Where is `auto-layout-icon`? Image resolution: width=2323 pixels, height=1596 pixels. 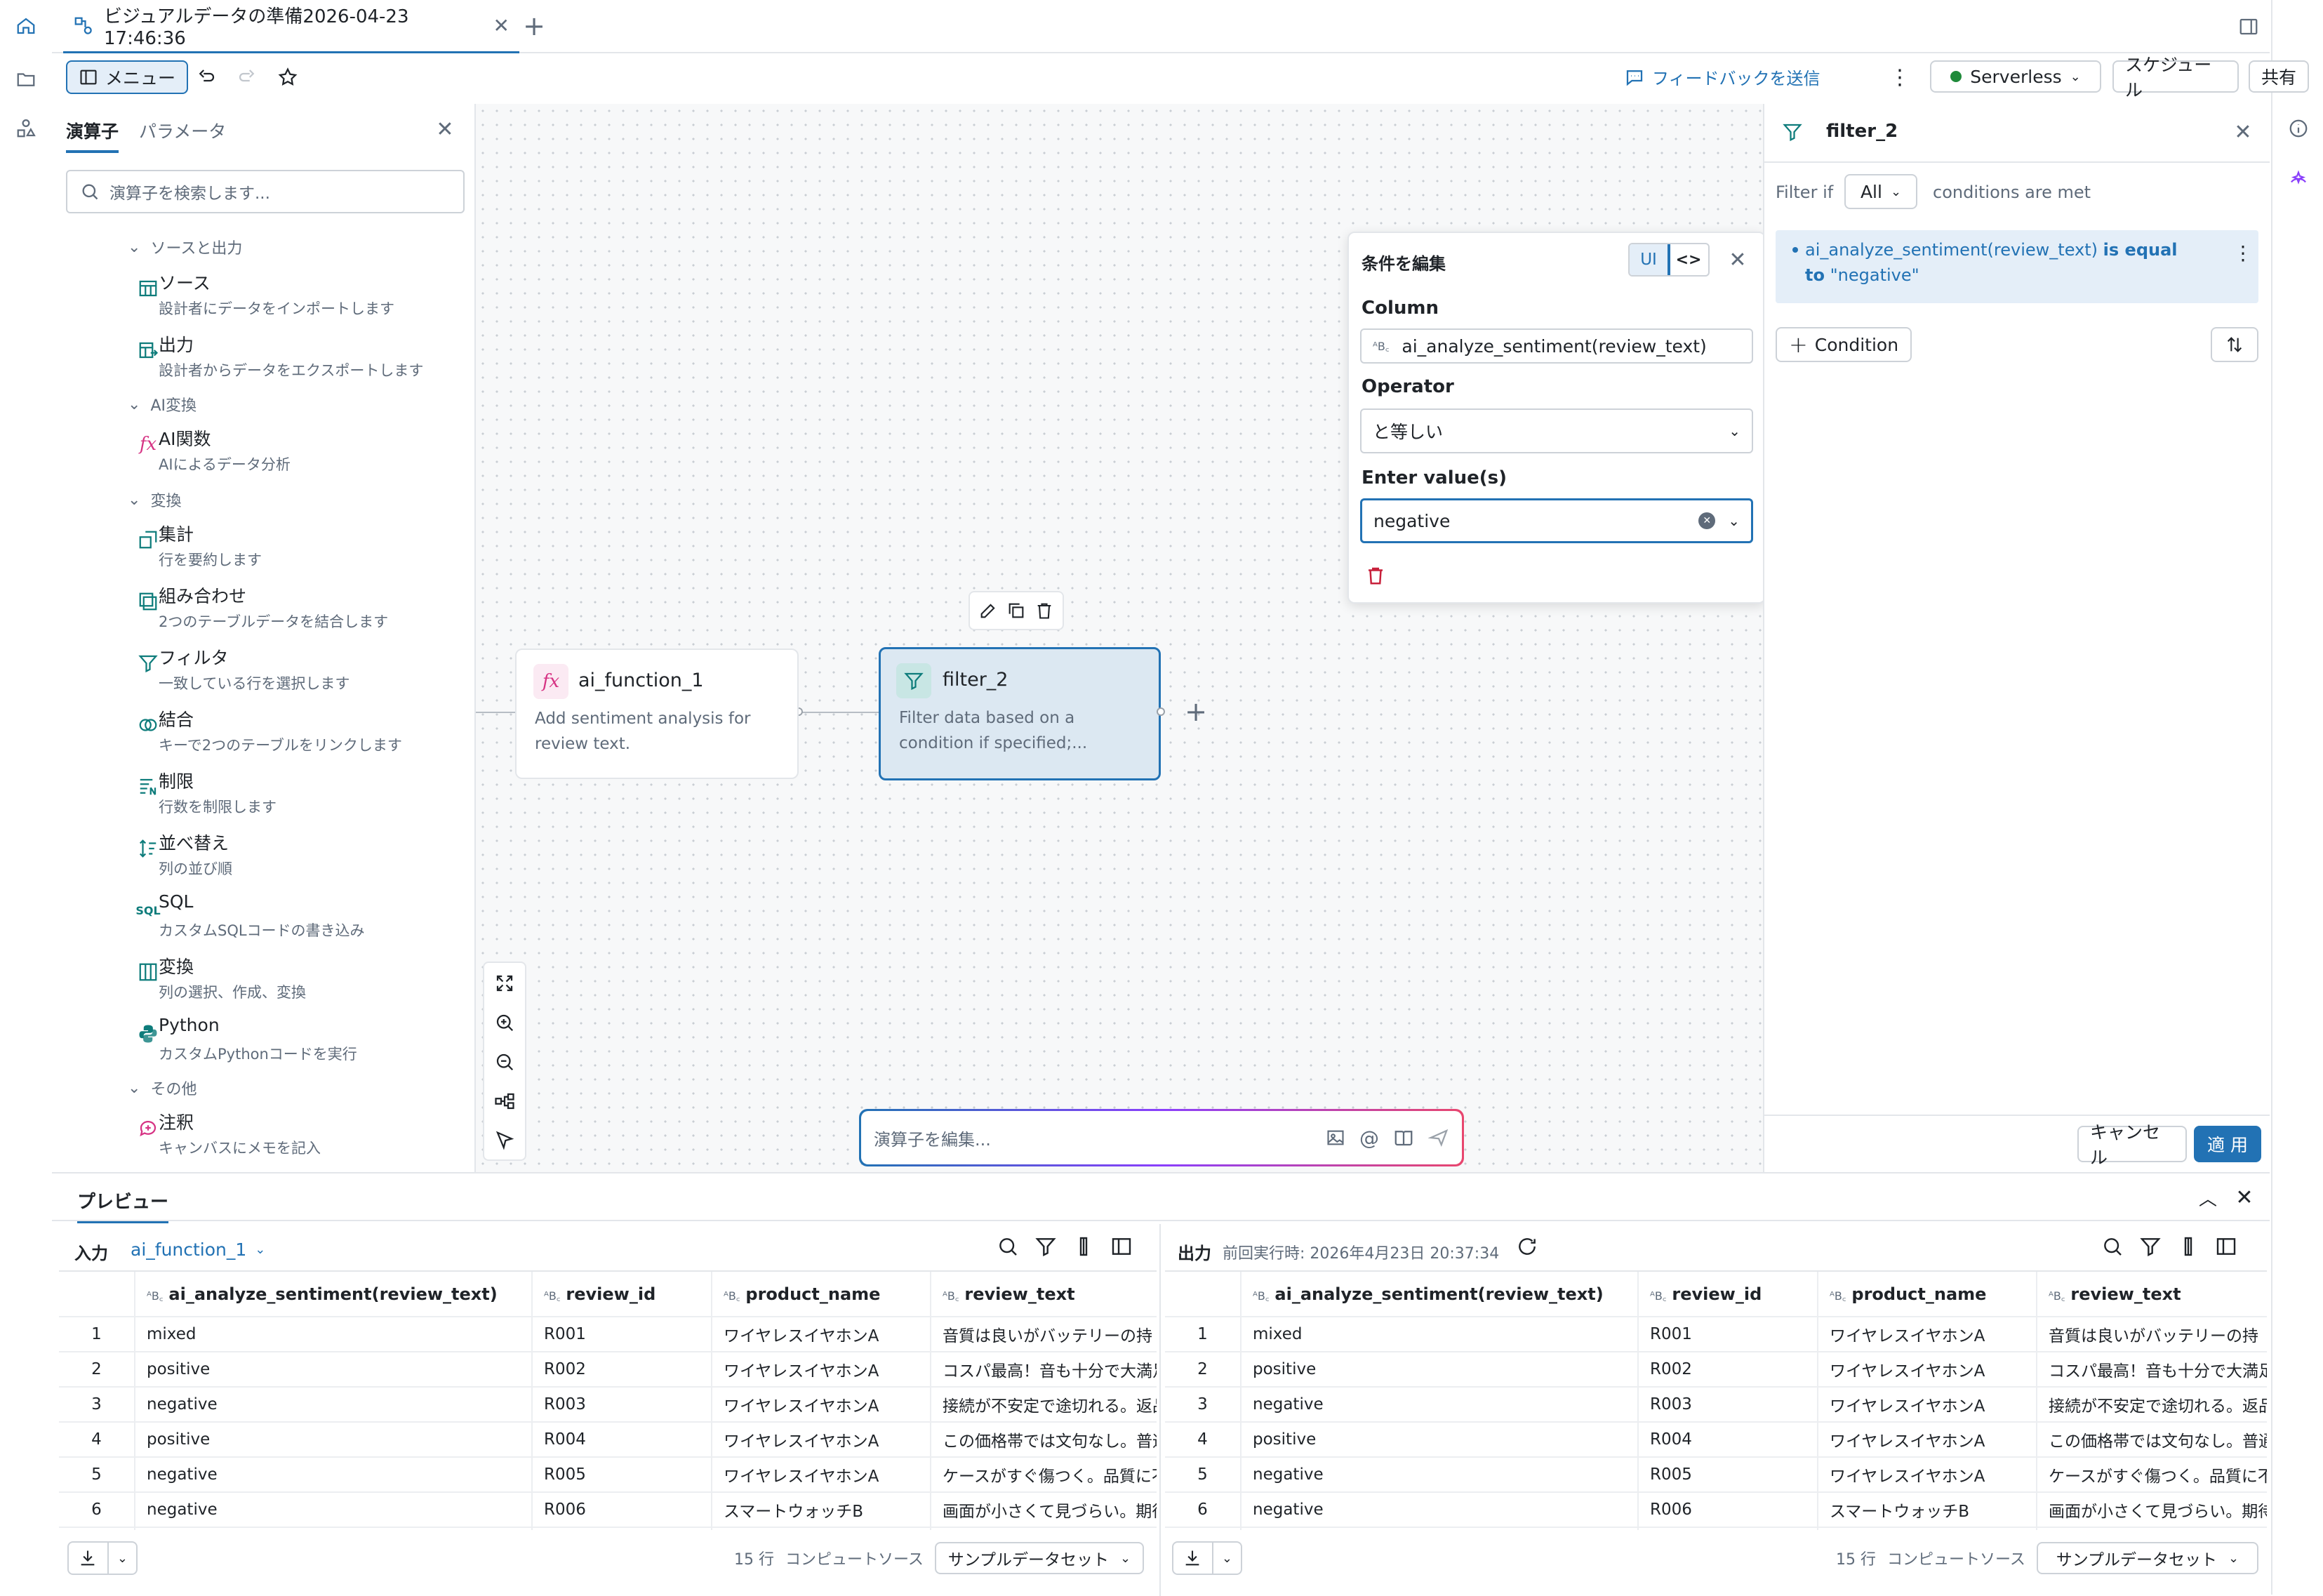 auto-layout-icon is located at coordinates (504, 1101).